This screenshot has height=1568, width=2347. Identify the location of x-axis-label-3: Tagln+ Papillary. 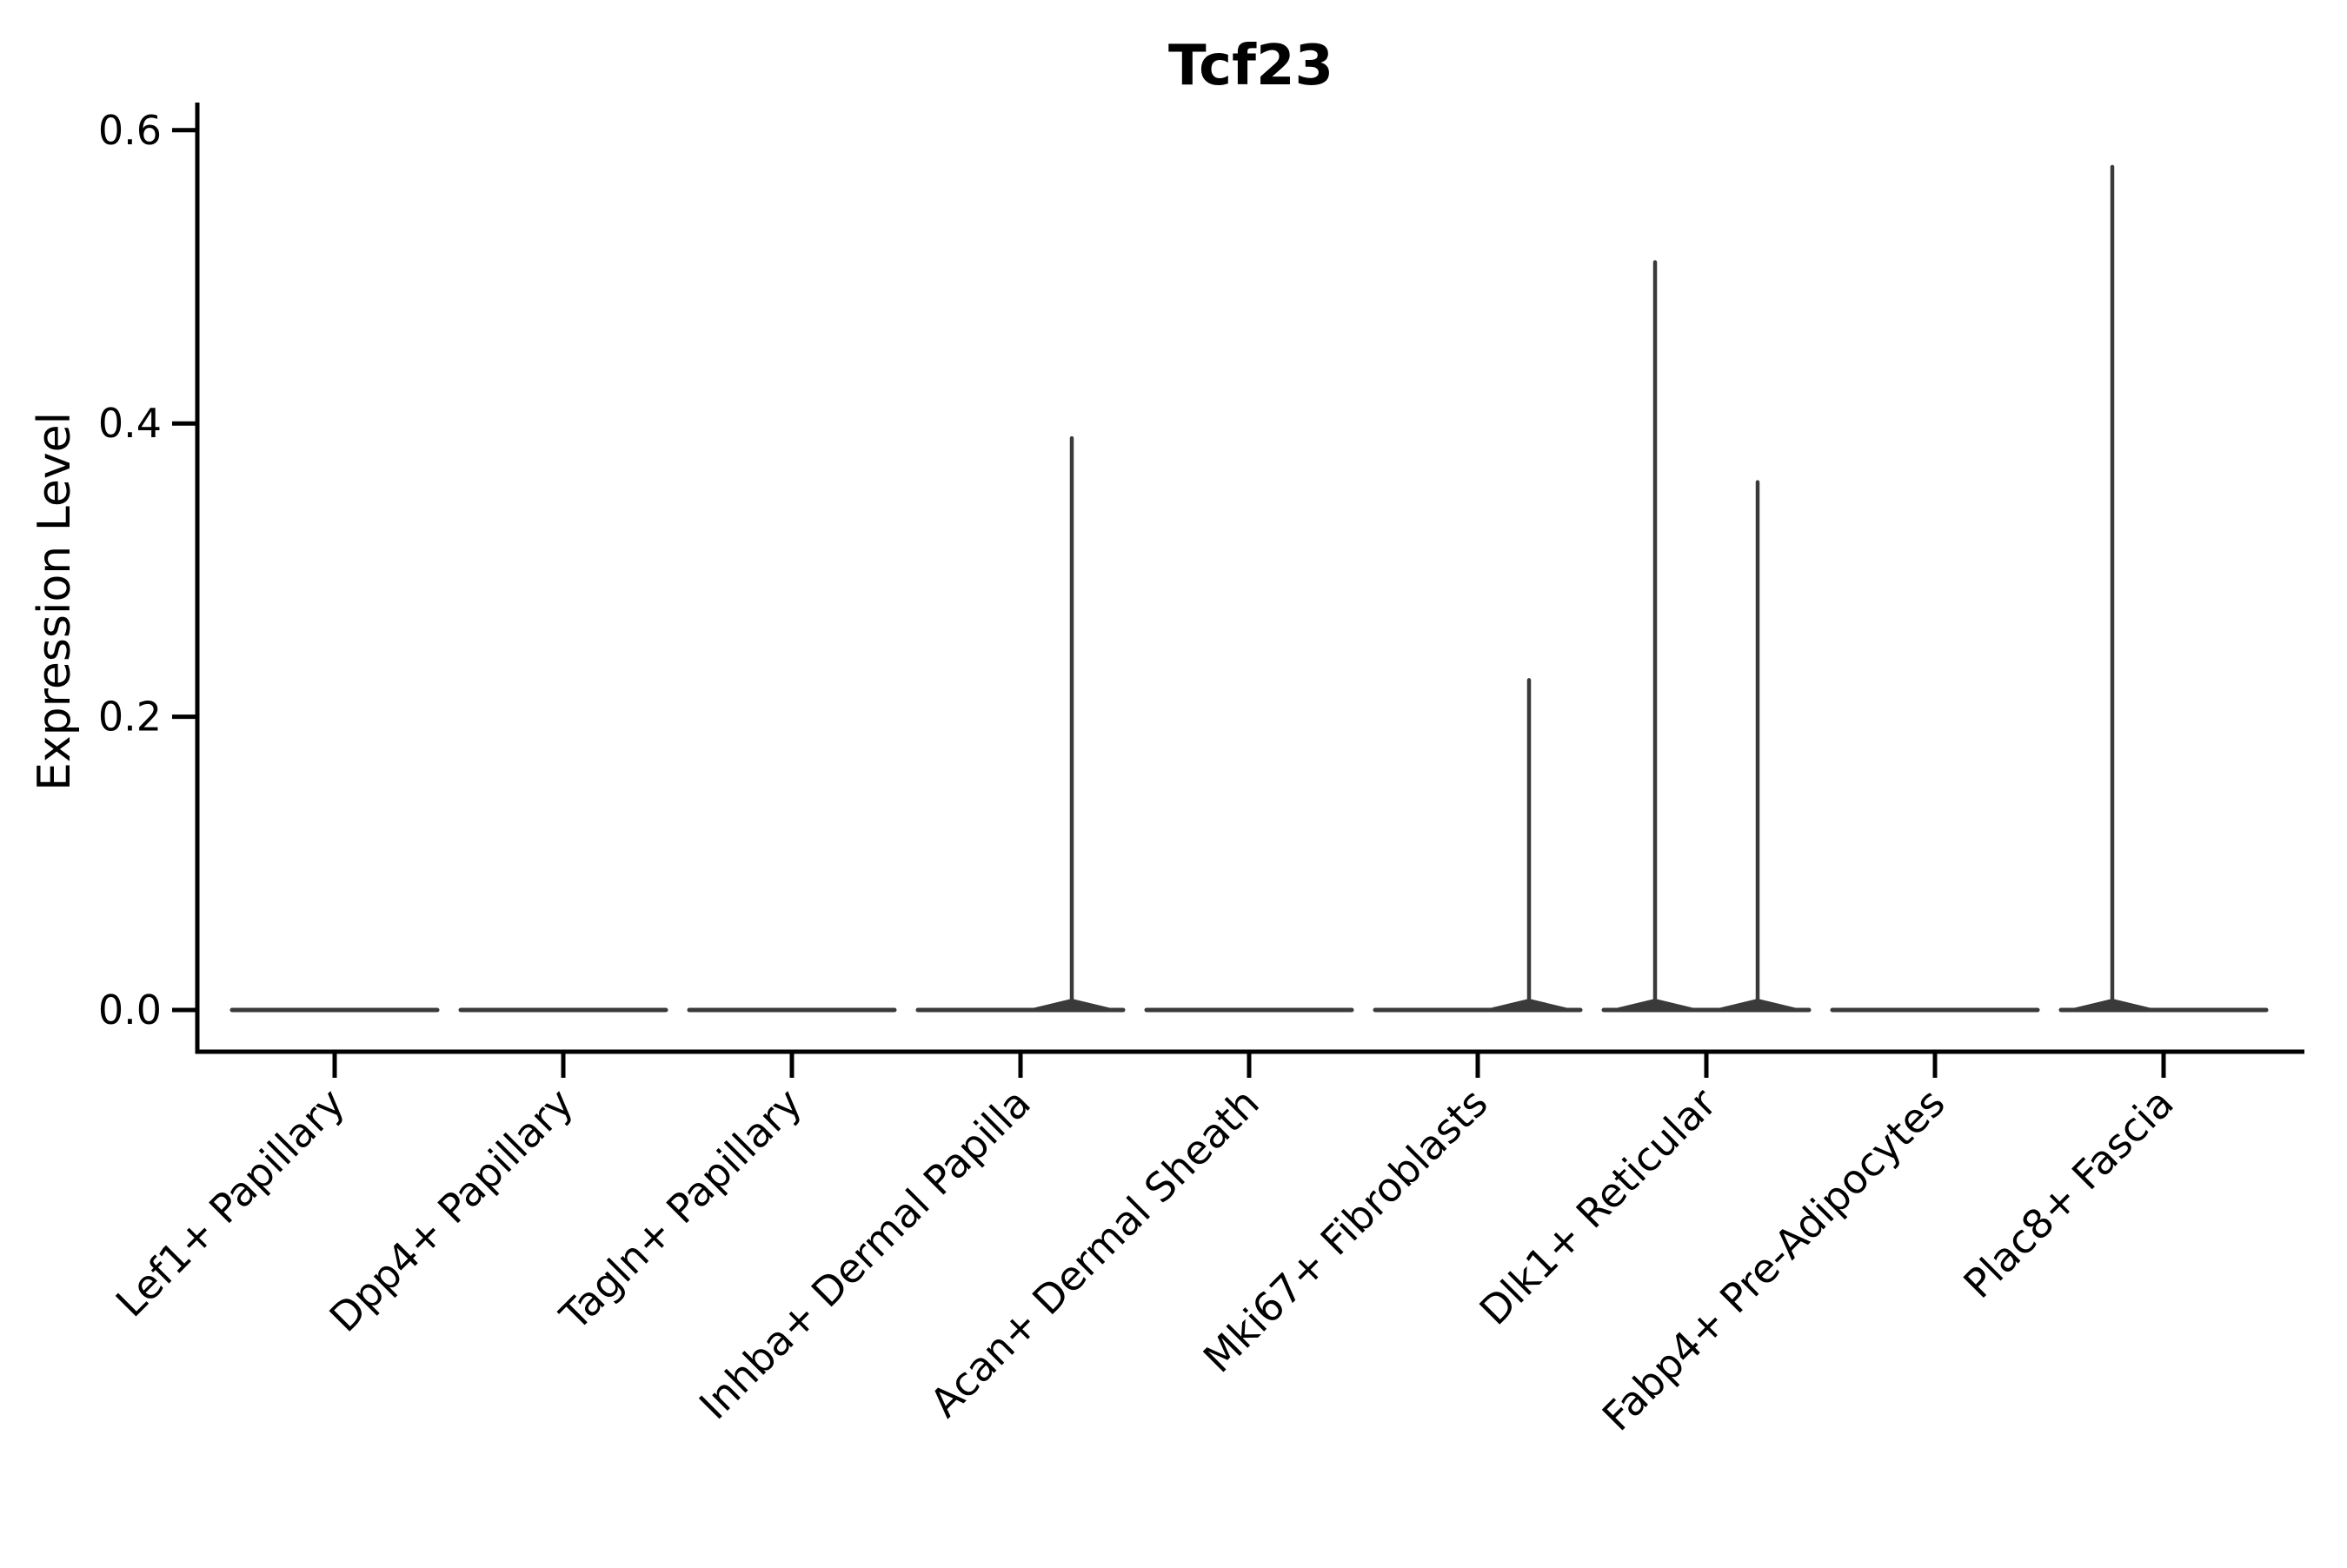
(680, 1210).